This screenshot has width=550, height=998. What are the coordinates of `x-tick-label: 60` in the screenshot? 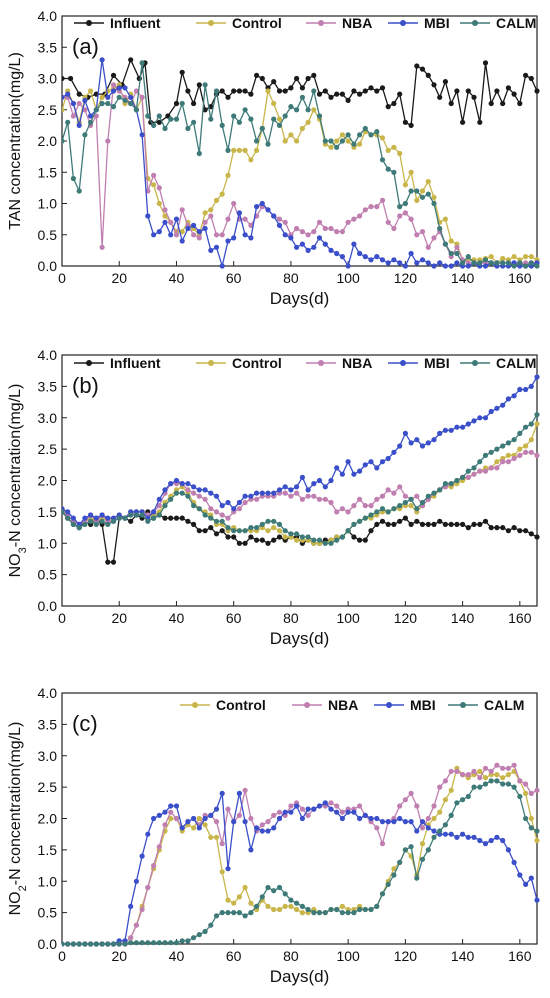 It's located at (234, 618).